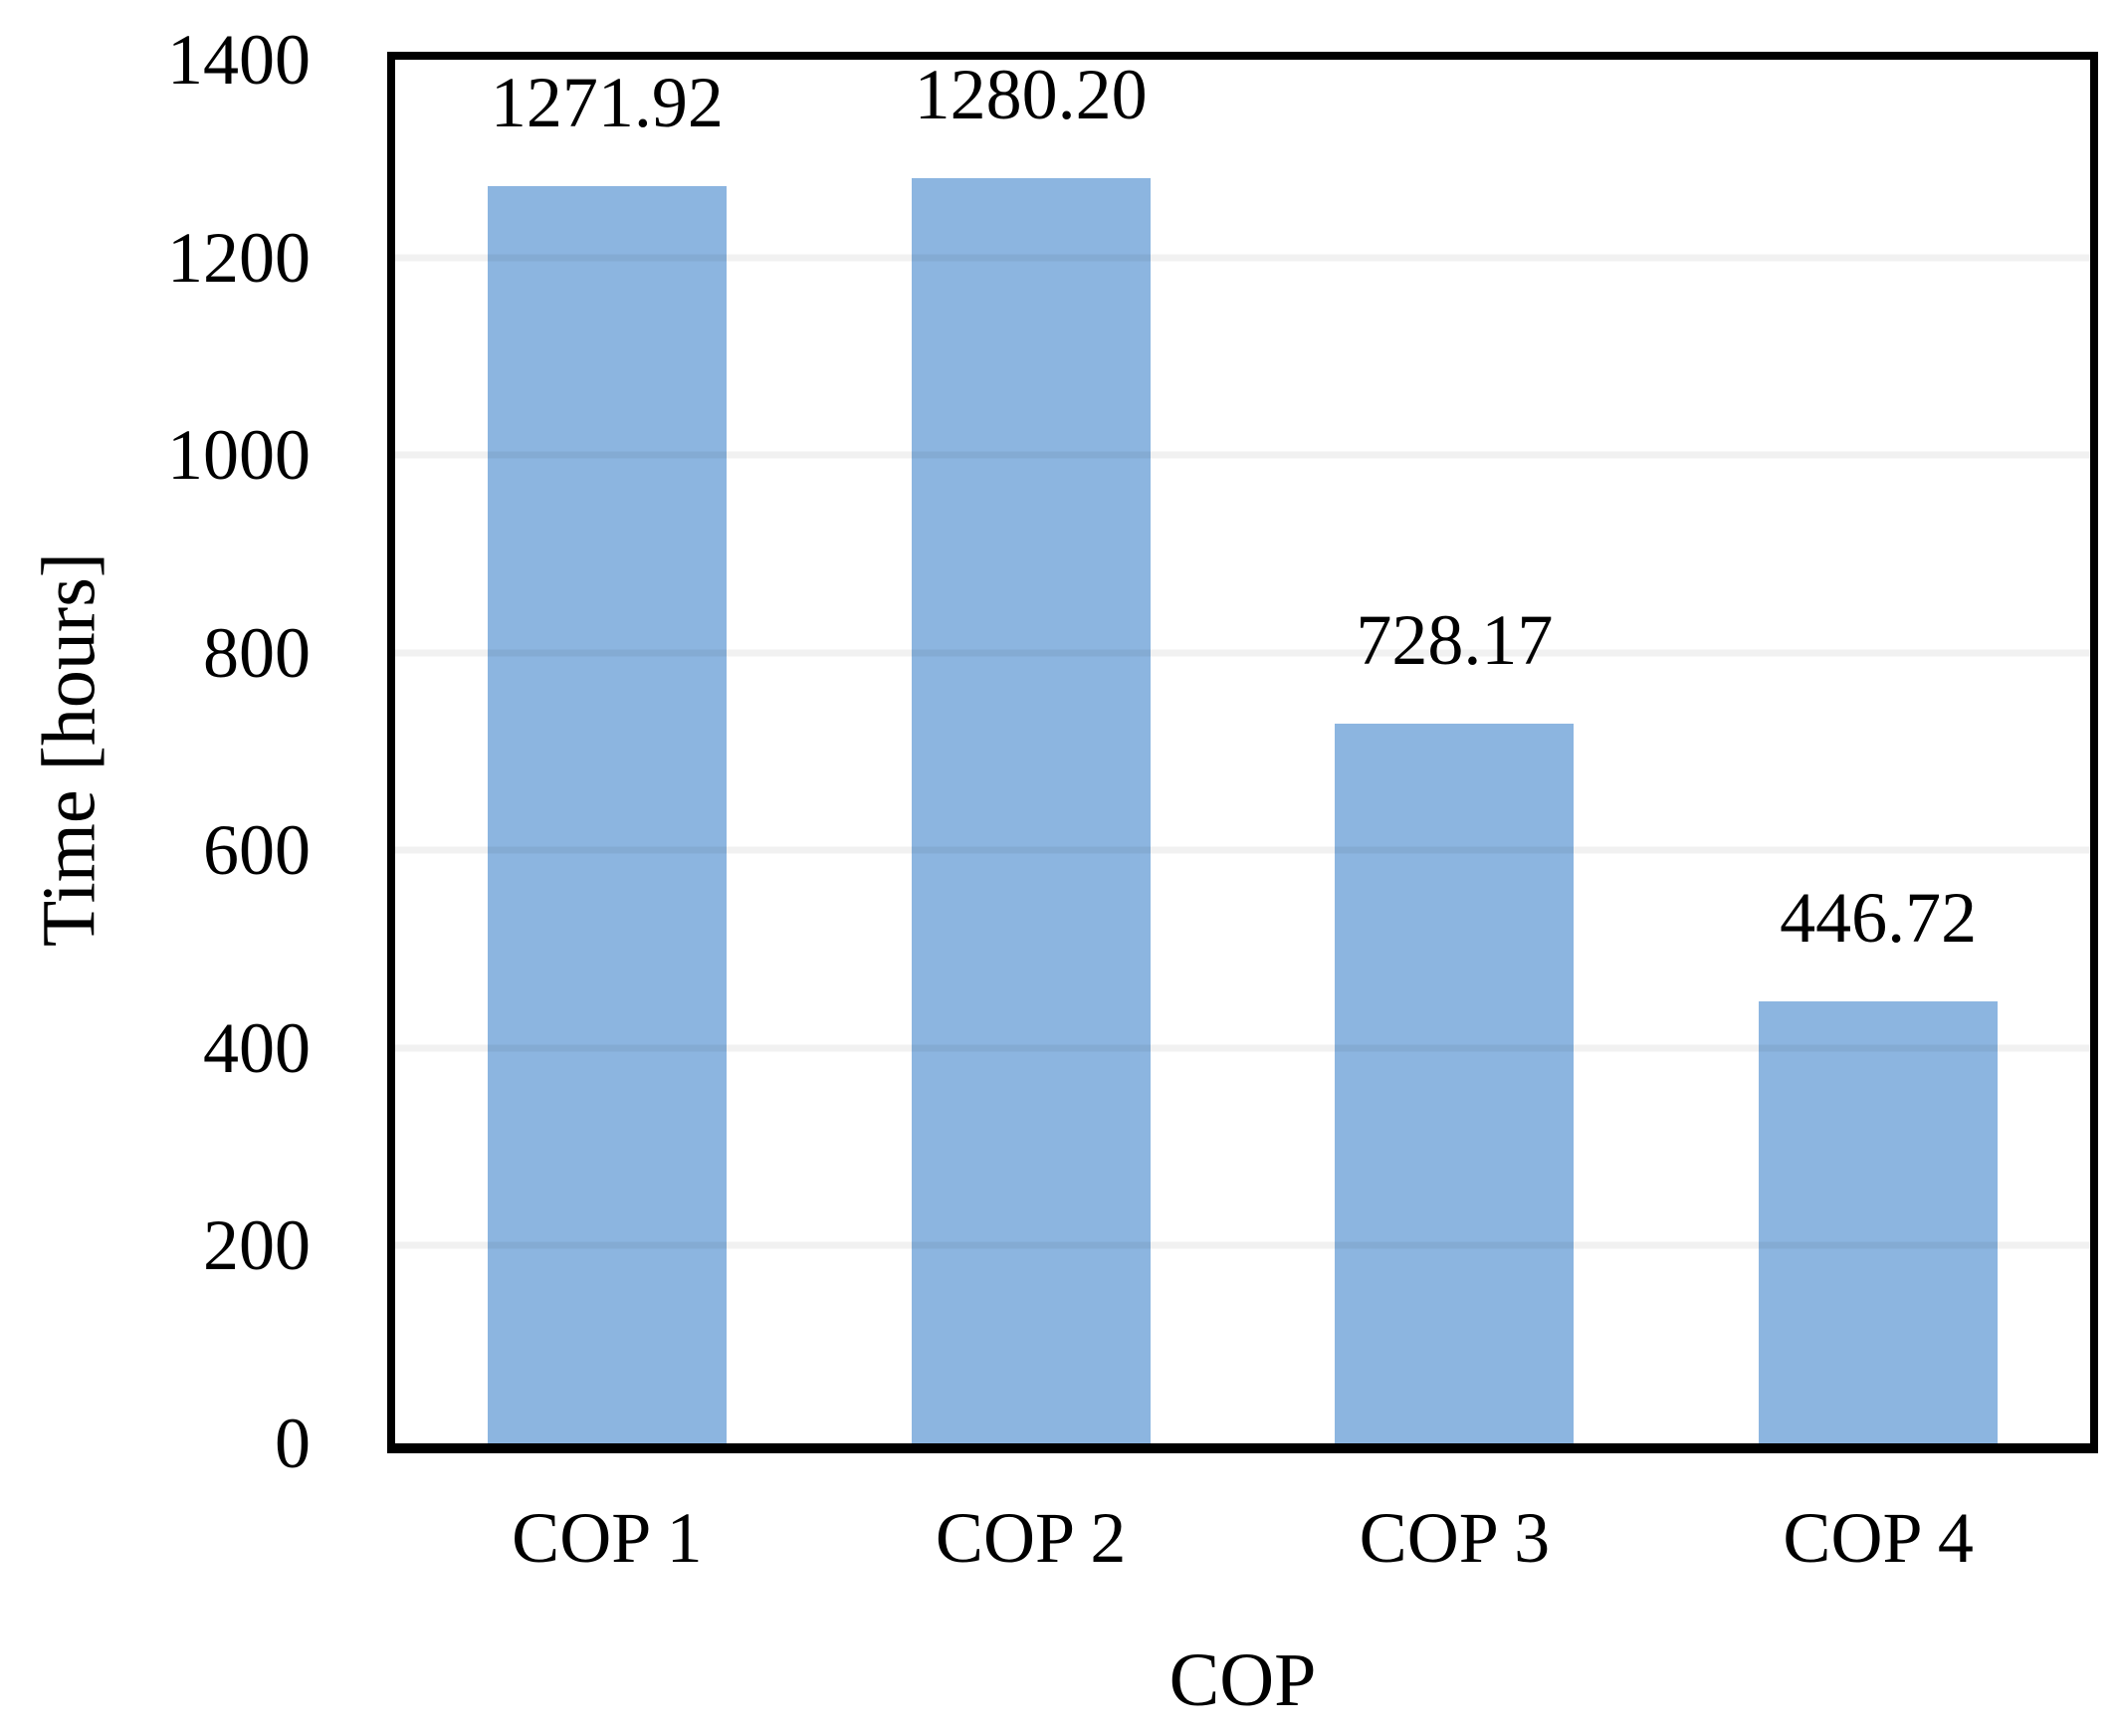 Image resolution: width=2119 pixels, height=1736 pixels. Describe the element at coordinates (257, 653) in the screenshot. I see `y-tick-label: 800` at that location.